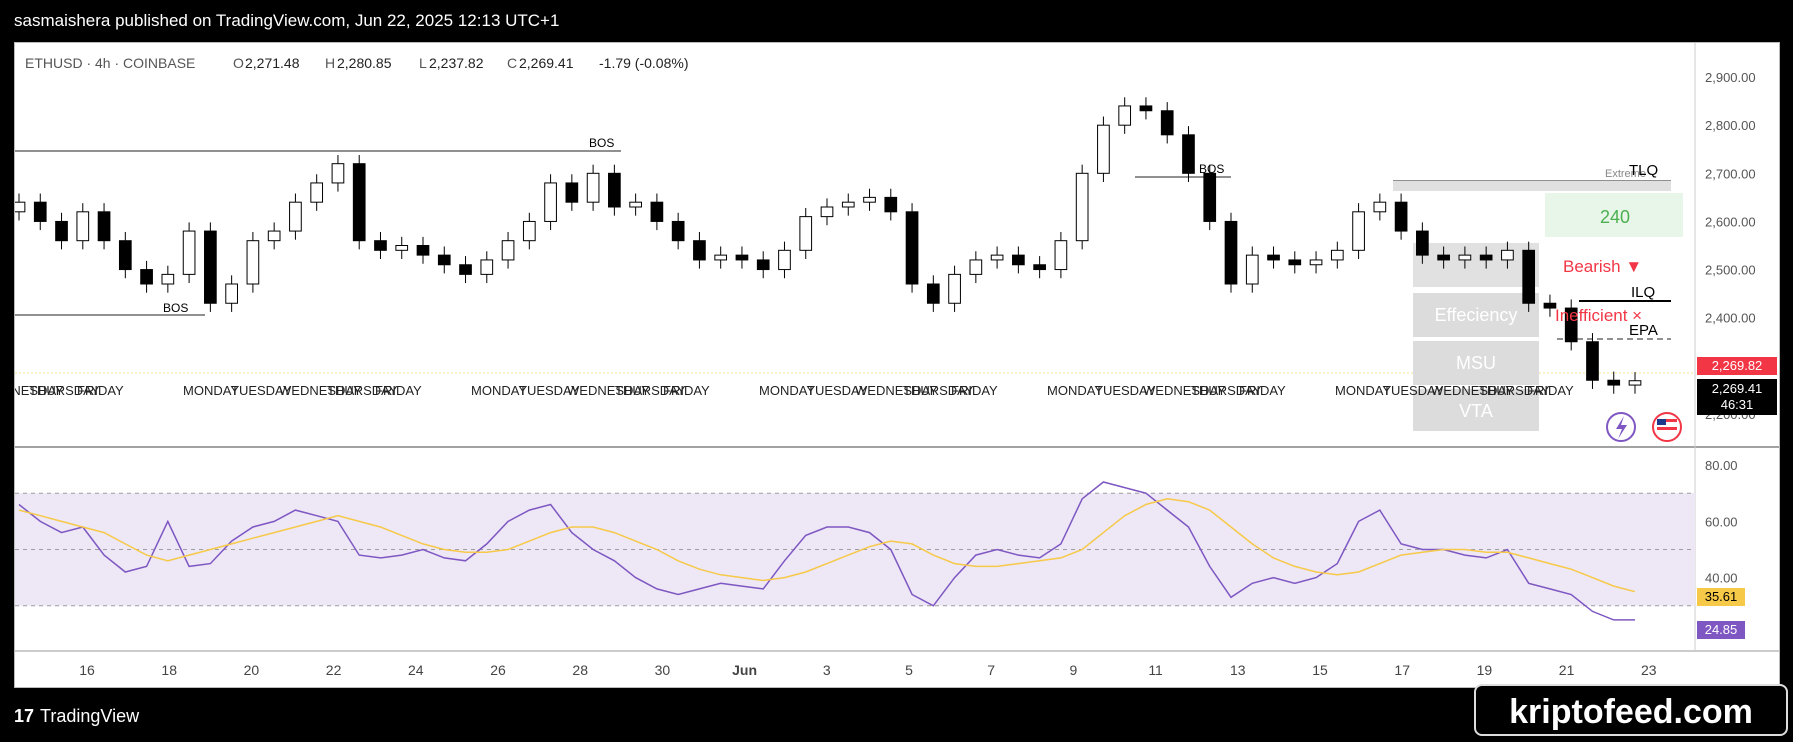 This screenshot has width=1793, height=742. Describe the element at coordinates (1737, 388) in the screenshot. I see `current-price-value: 2,269.41` at that location.